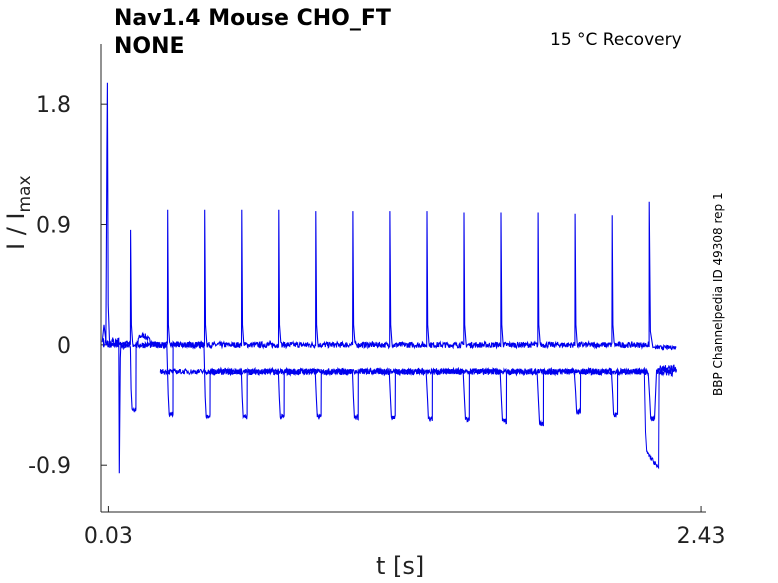  Describe the element at coordinates (701, 536) in the screenshot. I see `x-tick-label: 2.43` at that location.